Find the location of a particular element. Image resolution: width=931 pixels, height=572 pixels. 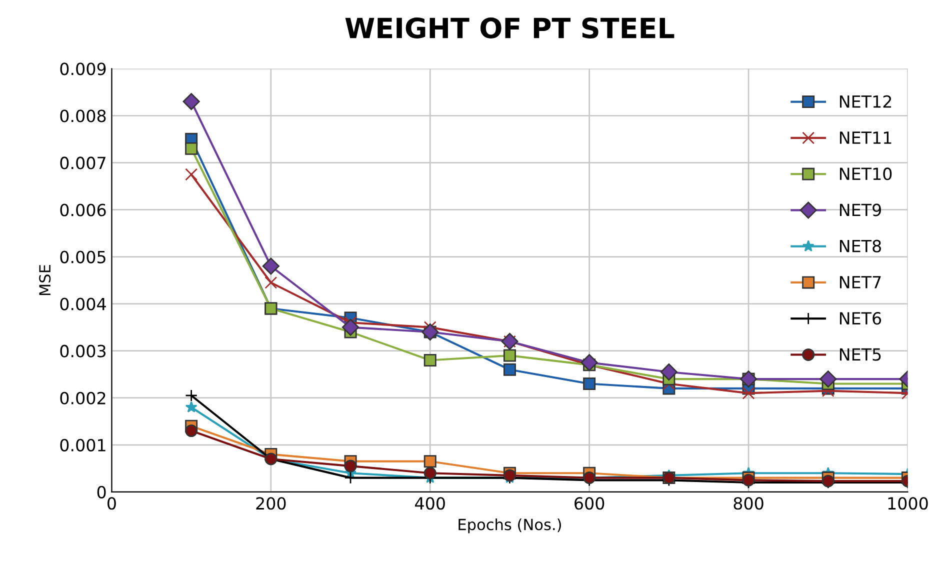

x-tick-label: 0 is located at coordinates (112, 503).